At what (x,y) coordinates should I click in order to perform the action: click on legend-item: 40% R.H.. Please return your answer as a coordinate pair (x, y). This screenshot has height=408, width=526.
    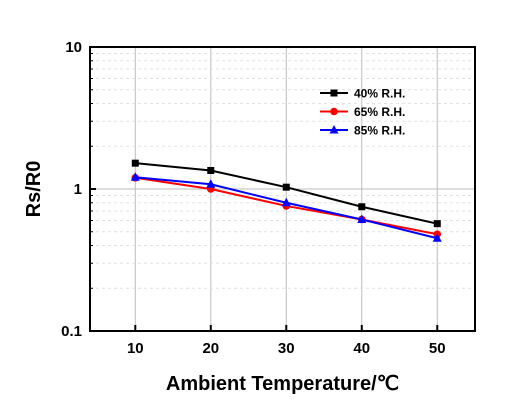
    Looking at the image, I should click on (362, 94).